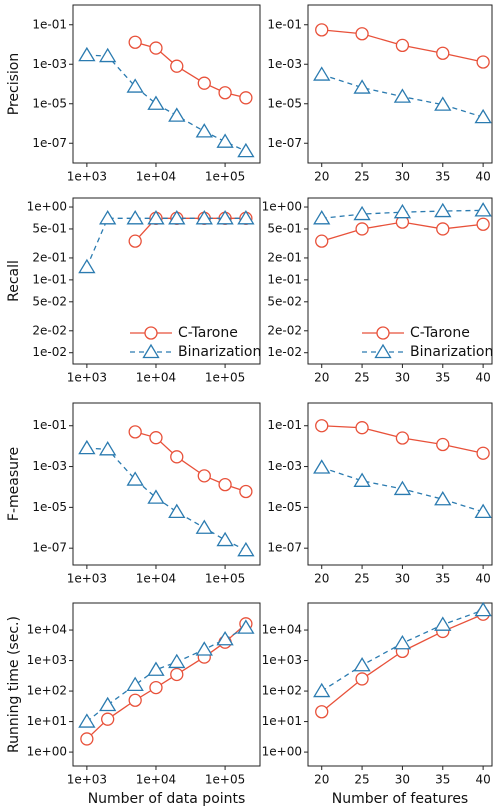  What do you see at coordinates (442, 579) in the screenshot?
I see `x-tick-label: 35` at bounding box center [442, 579].